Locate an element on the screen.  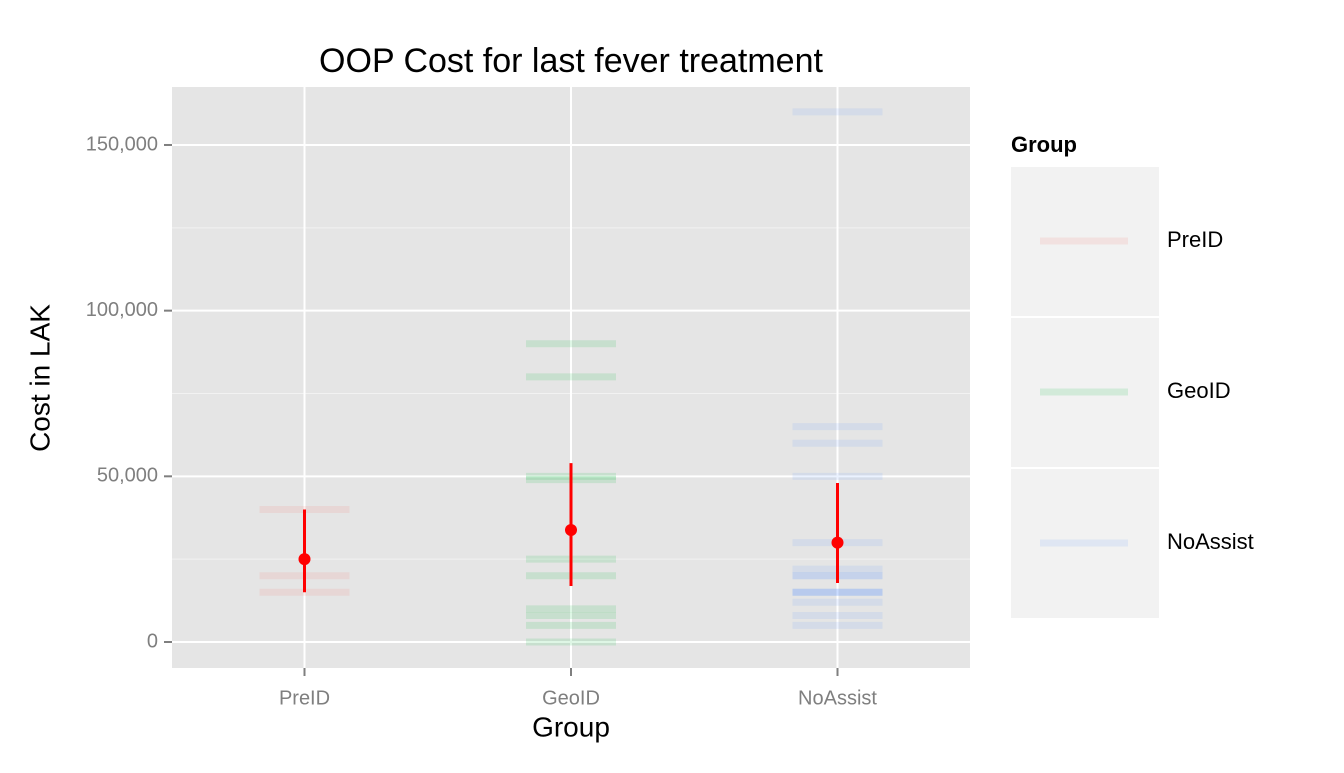
y-axis-label: Cost in LAK is located at coordinates (39, 378).